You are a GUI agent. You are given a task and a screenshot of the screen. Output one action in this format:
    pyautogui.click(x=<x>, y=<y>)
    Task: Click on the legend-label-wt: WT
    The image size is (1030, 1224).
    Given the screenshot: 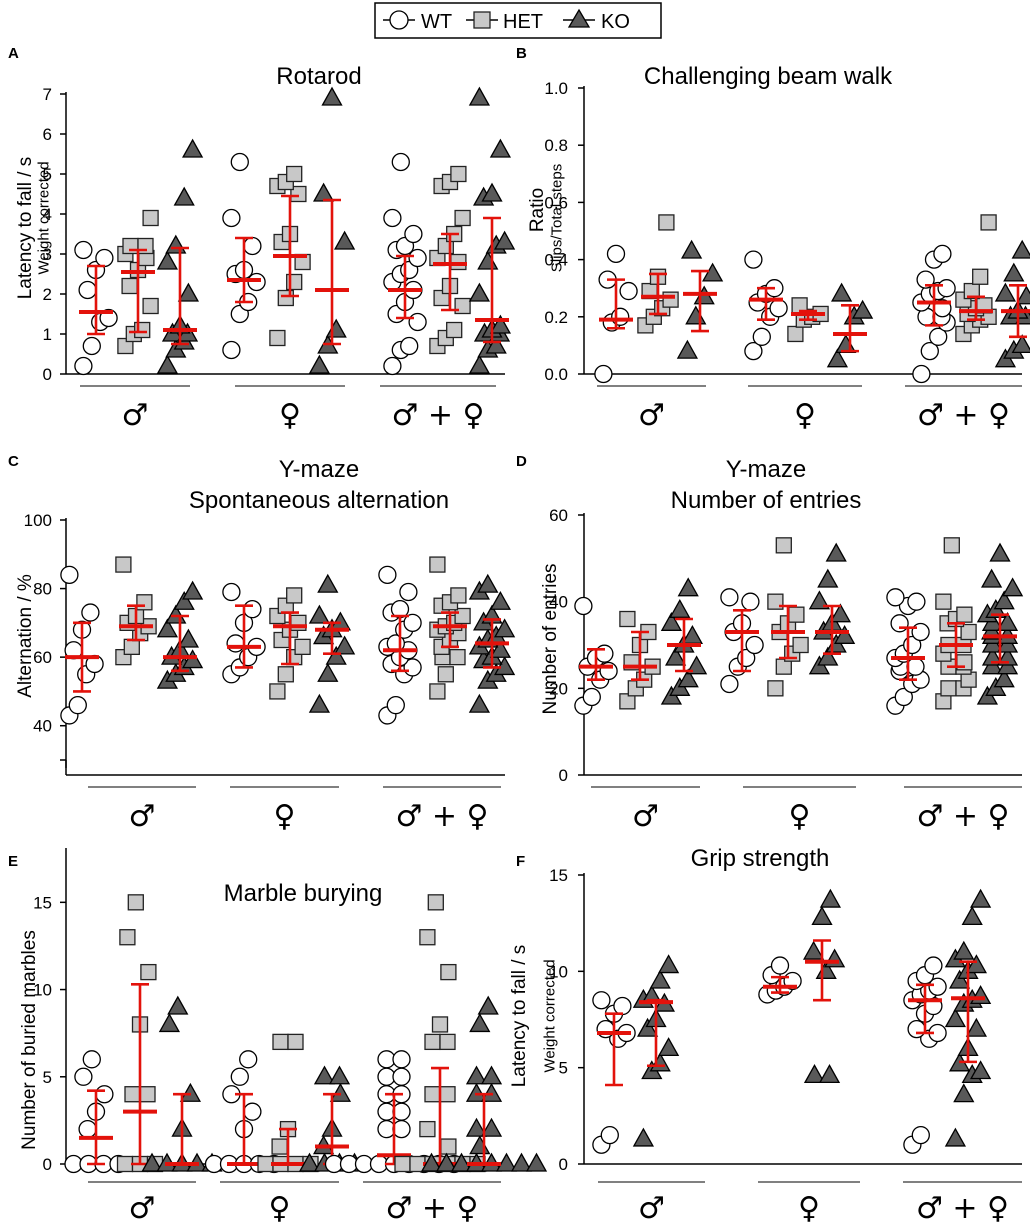 What is the action you would take?
    pyautogui.click(x=436, y=22)
    